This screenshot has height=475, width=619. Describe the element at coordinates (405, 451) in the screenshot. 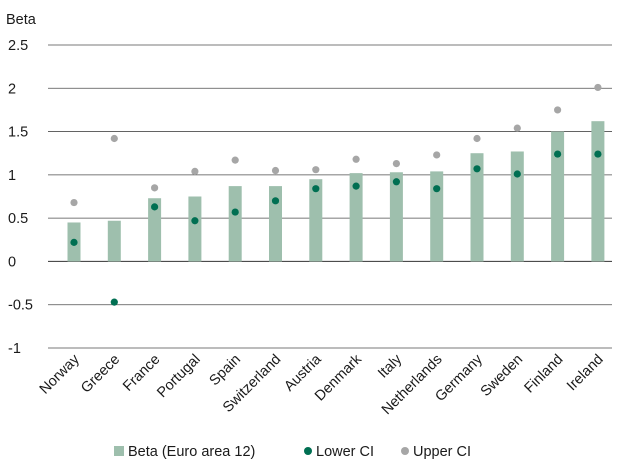

I see `legend-swatch-upper-ci` at that location.